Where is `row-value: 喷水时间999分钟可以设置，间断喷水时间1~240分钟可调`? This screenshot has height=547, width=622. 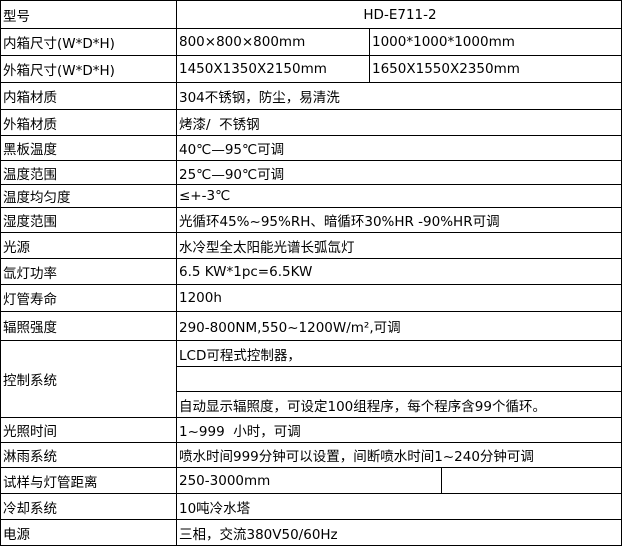 row-value: 喷水时间999分钟可以设置，间断喷水时间1~240分钟可调 is located at coordinates (398, 455).